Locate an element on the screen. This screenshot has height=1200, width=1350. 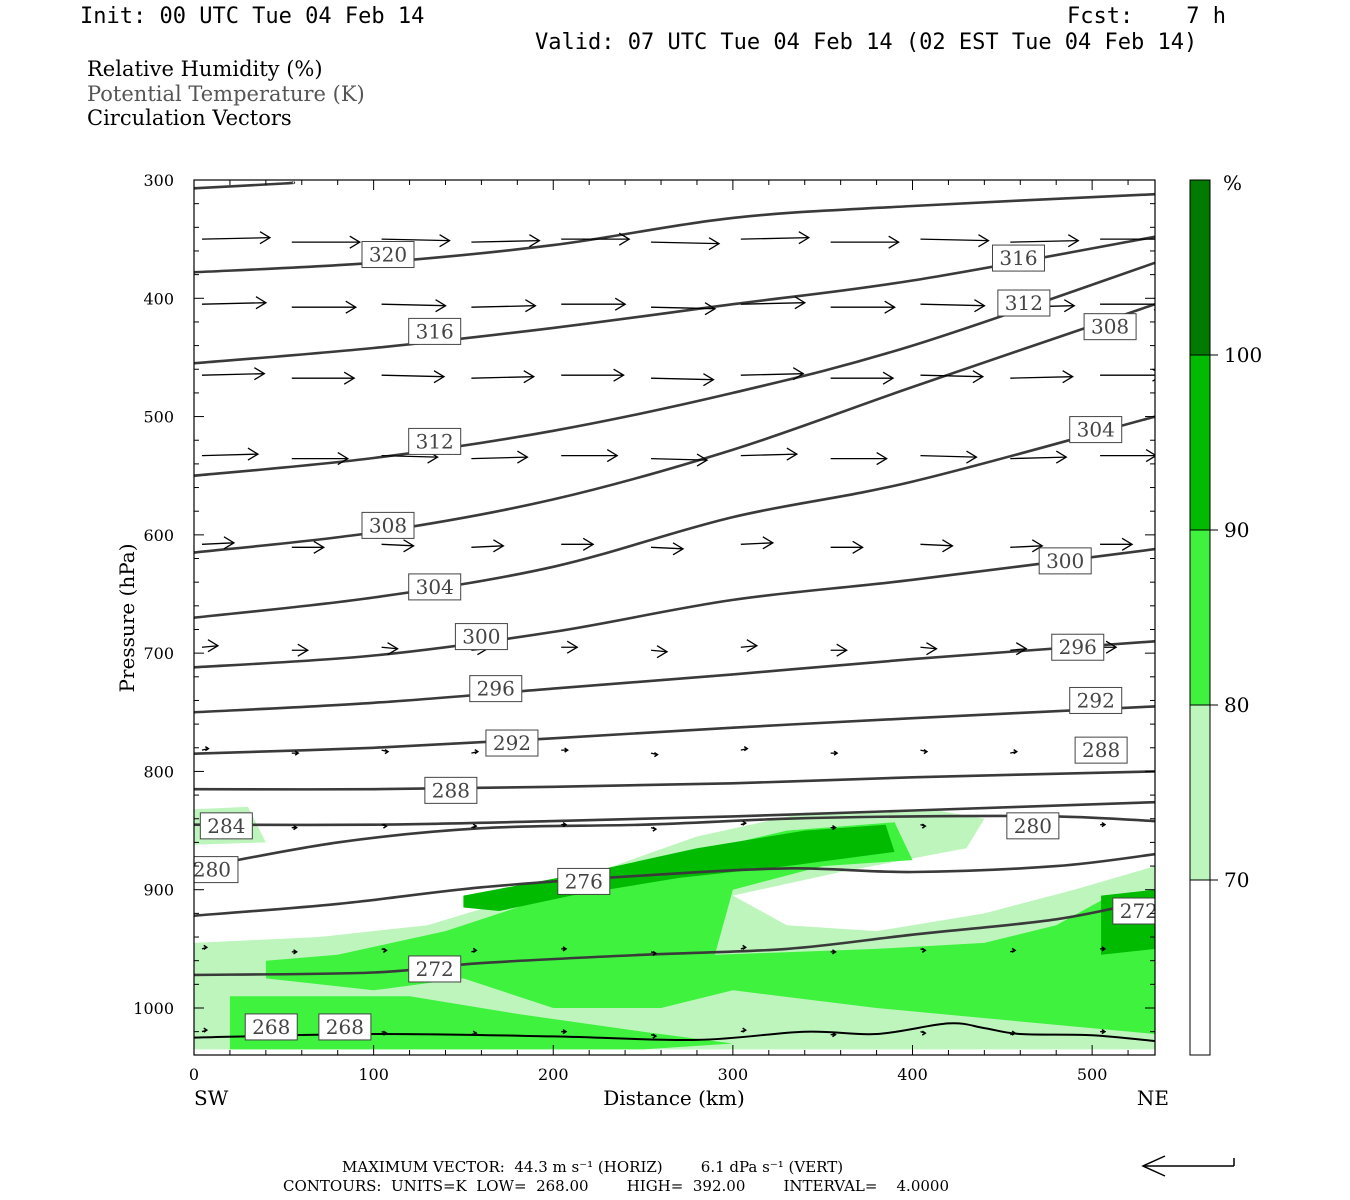
init-time: Init: 00 UTC Tue 04 Feb 14 is located at coordinates (252, 16).